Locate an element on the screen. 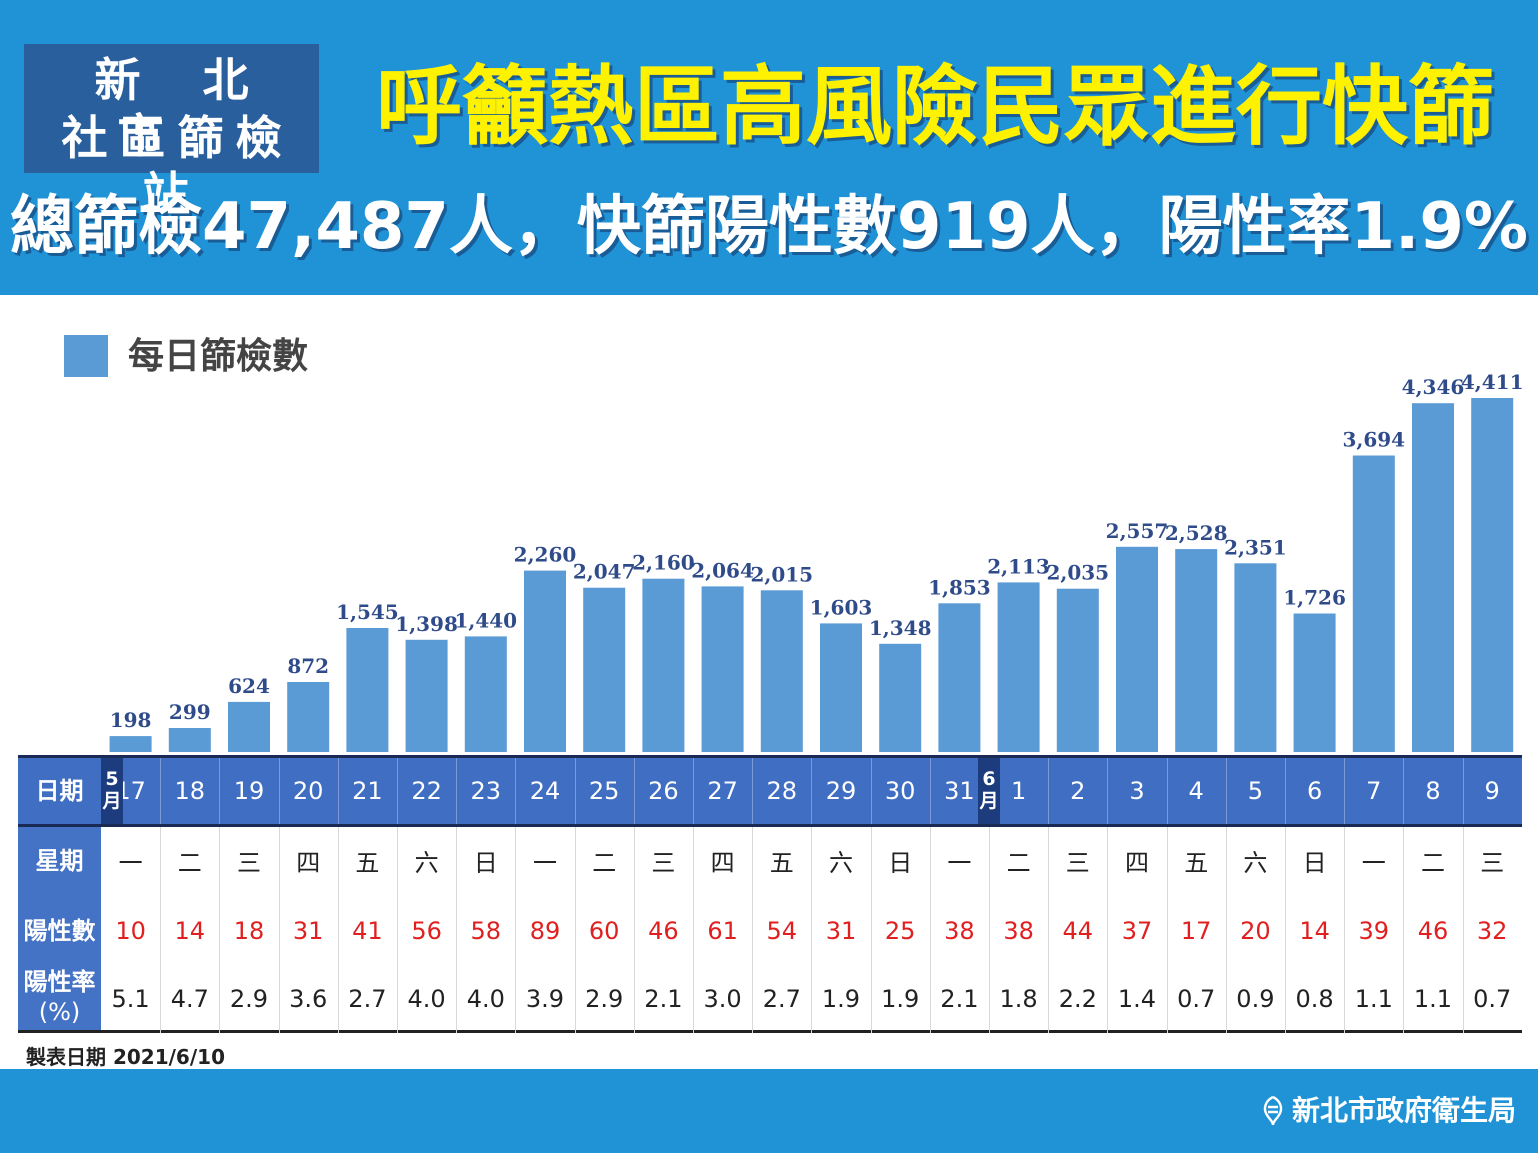  data-label: 4,346 is located at coordinates (1433, 387).